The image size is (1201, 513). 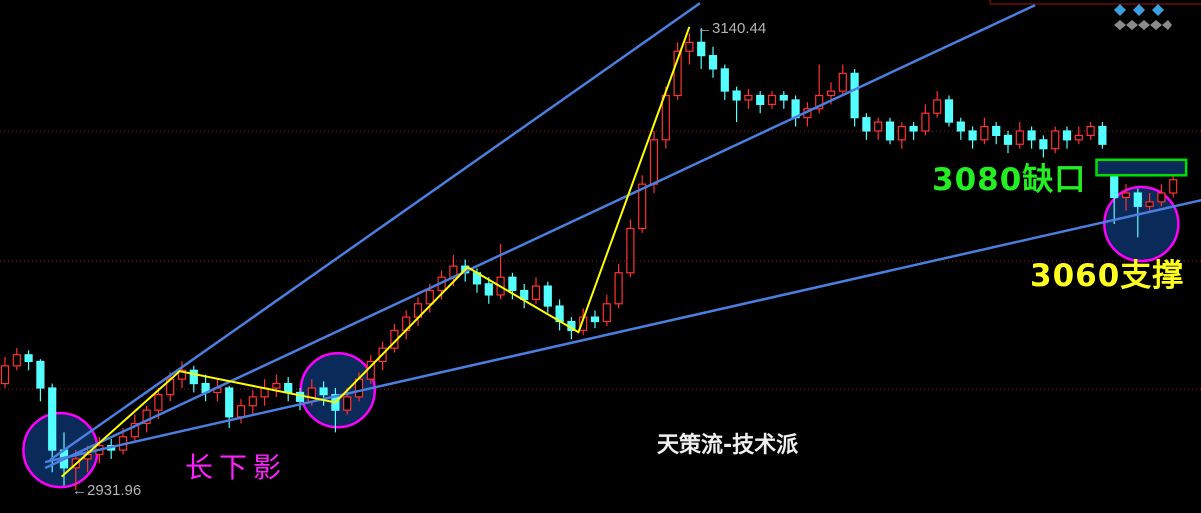 I want to click on gap-annotation: 3080缺口, so click(x=1009, y=180).